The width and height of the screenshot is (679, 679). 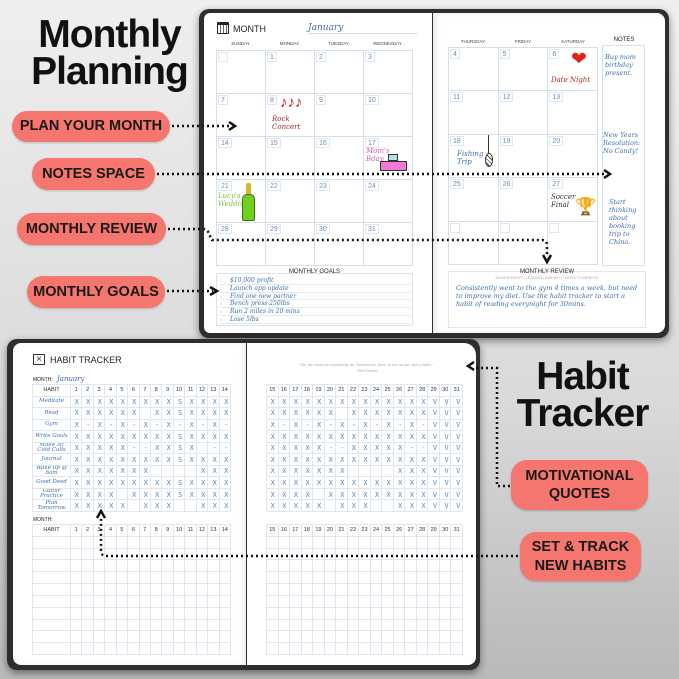 I want to click on habit-marks-row: XXXXX--XXSX --, so click(x=155, y=448).